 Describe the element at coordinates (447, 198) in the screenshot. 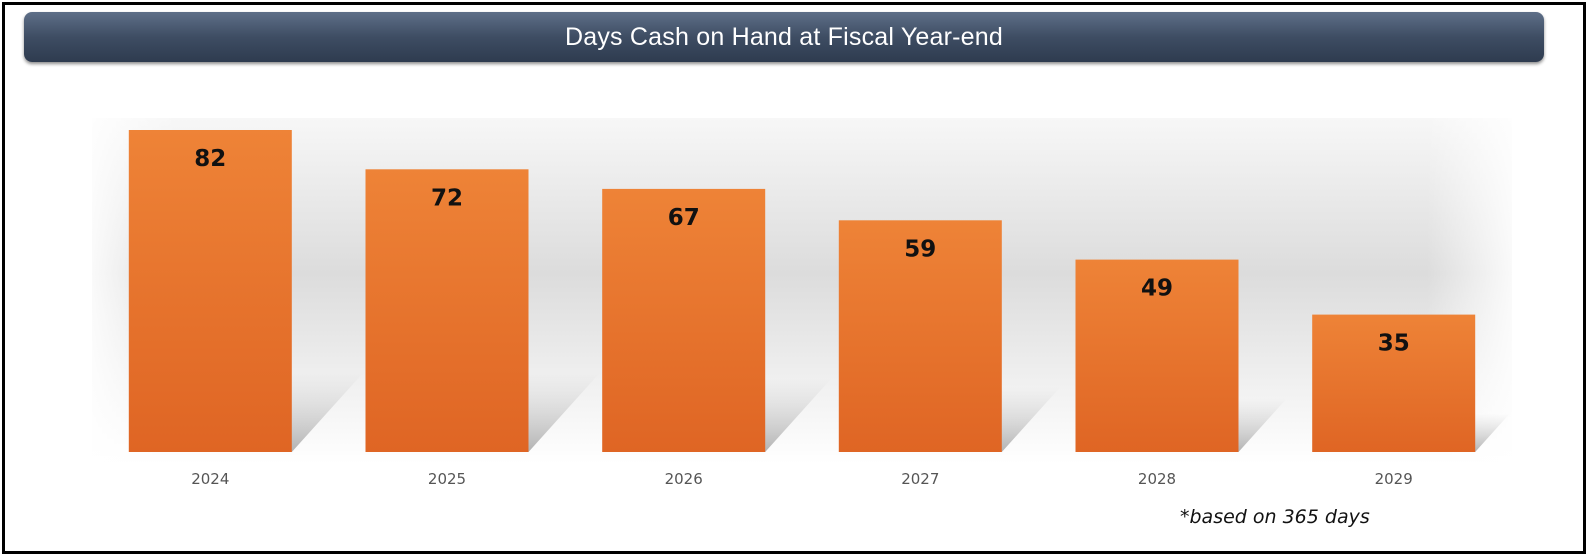

I see `data-label-2025: 72` at that location.